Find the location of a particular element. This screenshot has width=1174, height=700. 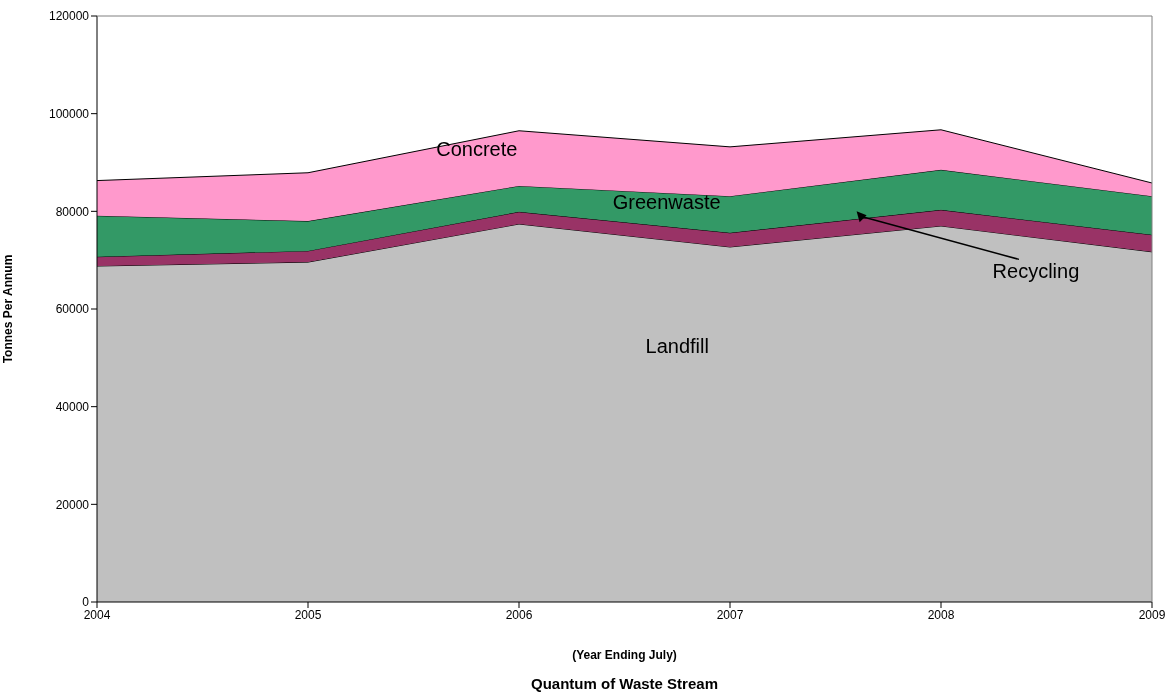

y-tick-label: 60000 is located at coordinates (72, 309).